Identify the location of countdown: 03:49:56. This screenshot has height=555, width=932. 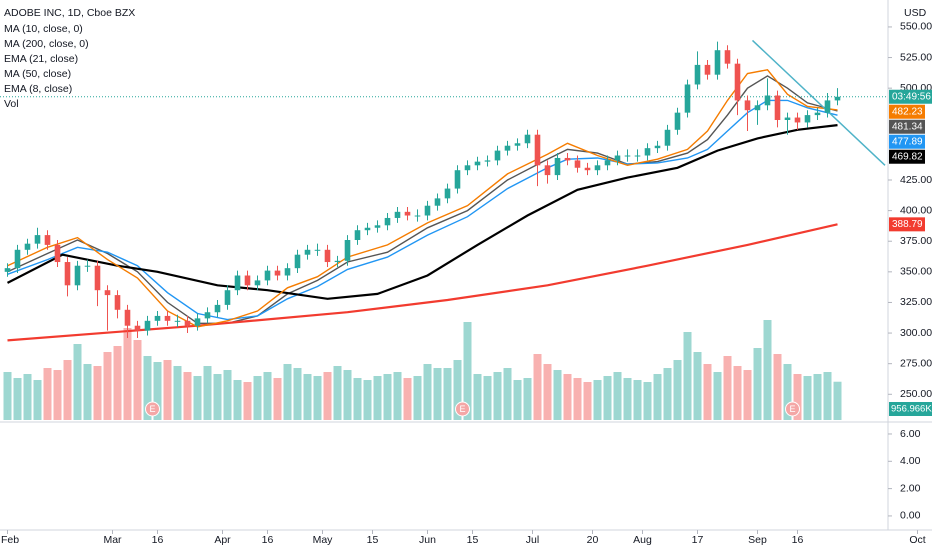
(911, 96).